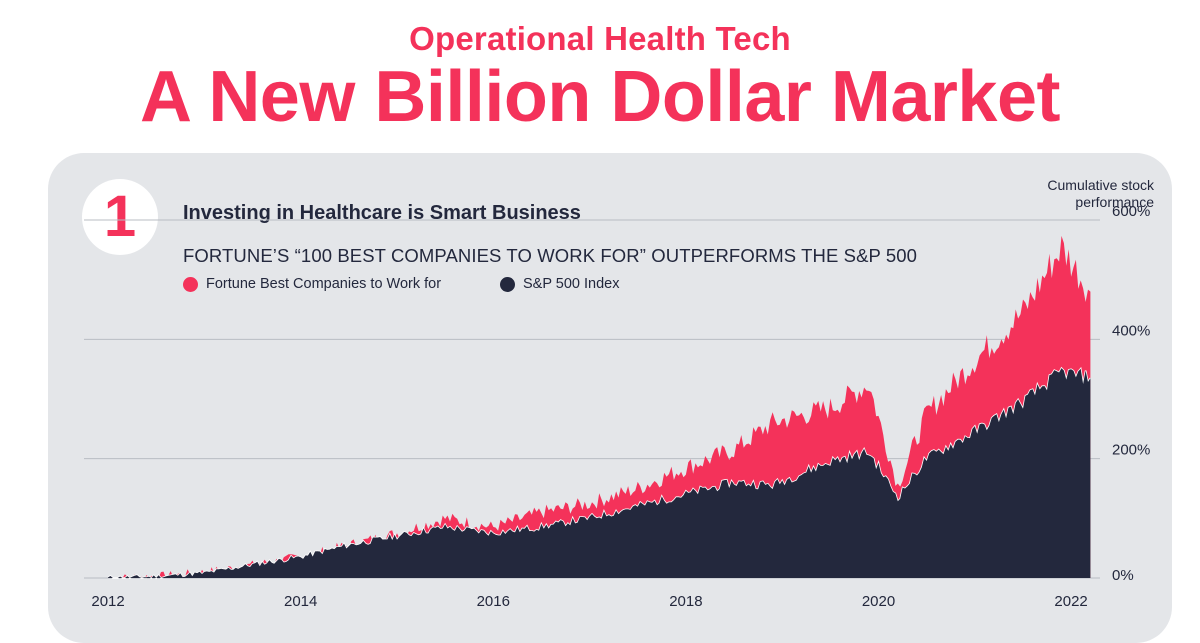 The height and width of the screenshot is (643, 1200). What do you see at coordinates (1114, 202) in the screenshot?
I see `y-axis-label-line2: performance` at bounding box center [1114, 202].